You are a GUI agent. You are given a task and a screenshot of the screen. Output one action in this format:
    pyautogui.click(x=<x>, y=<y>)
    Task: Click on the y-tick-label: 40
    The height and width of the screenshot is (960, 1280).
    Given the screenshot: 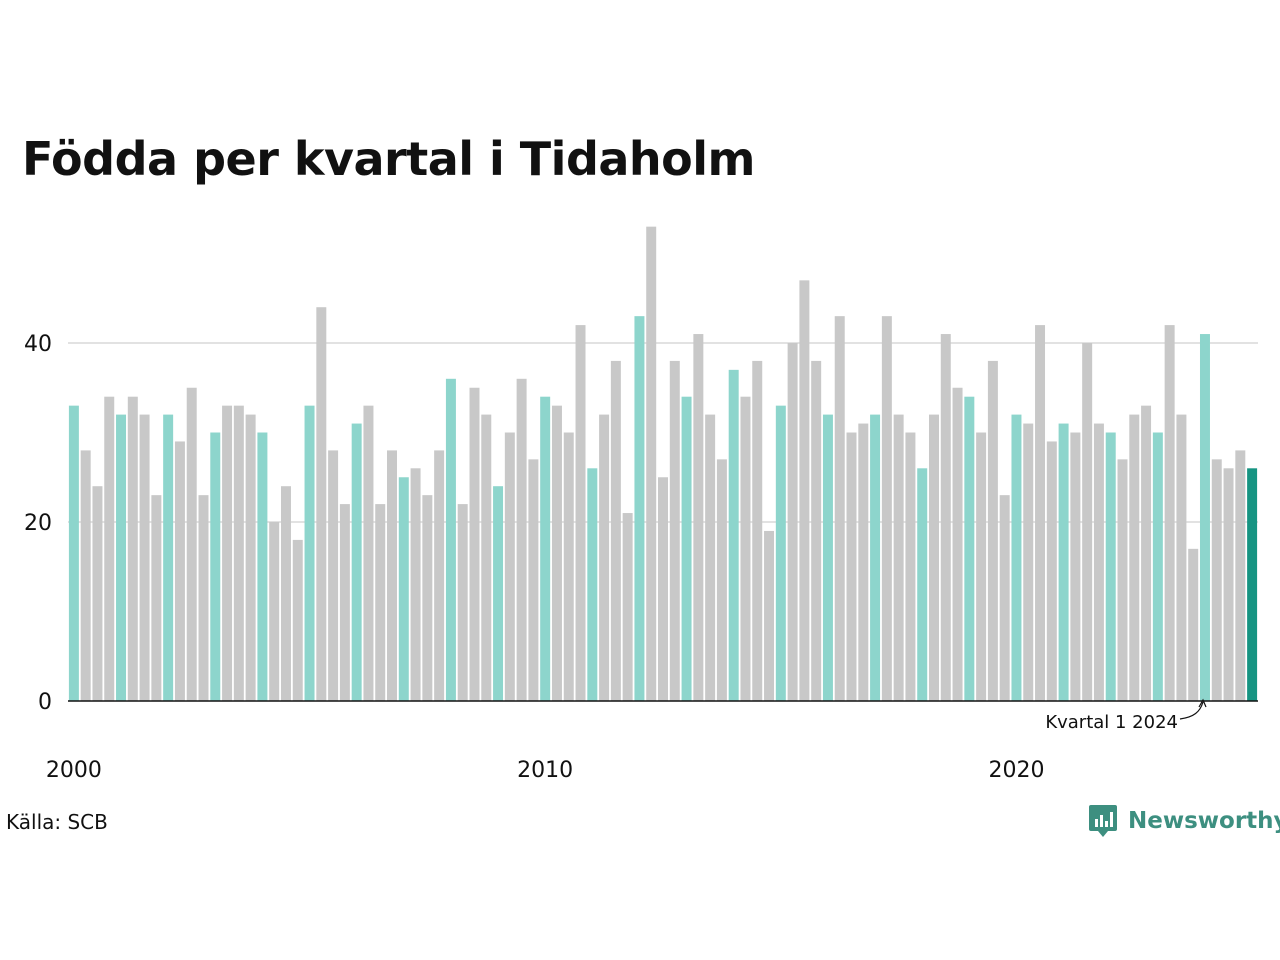 What is the action you would take?
    pyautogui.click(x=38, y=344)
    